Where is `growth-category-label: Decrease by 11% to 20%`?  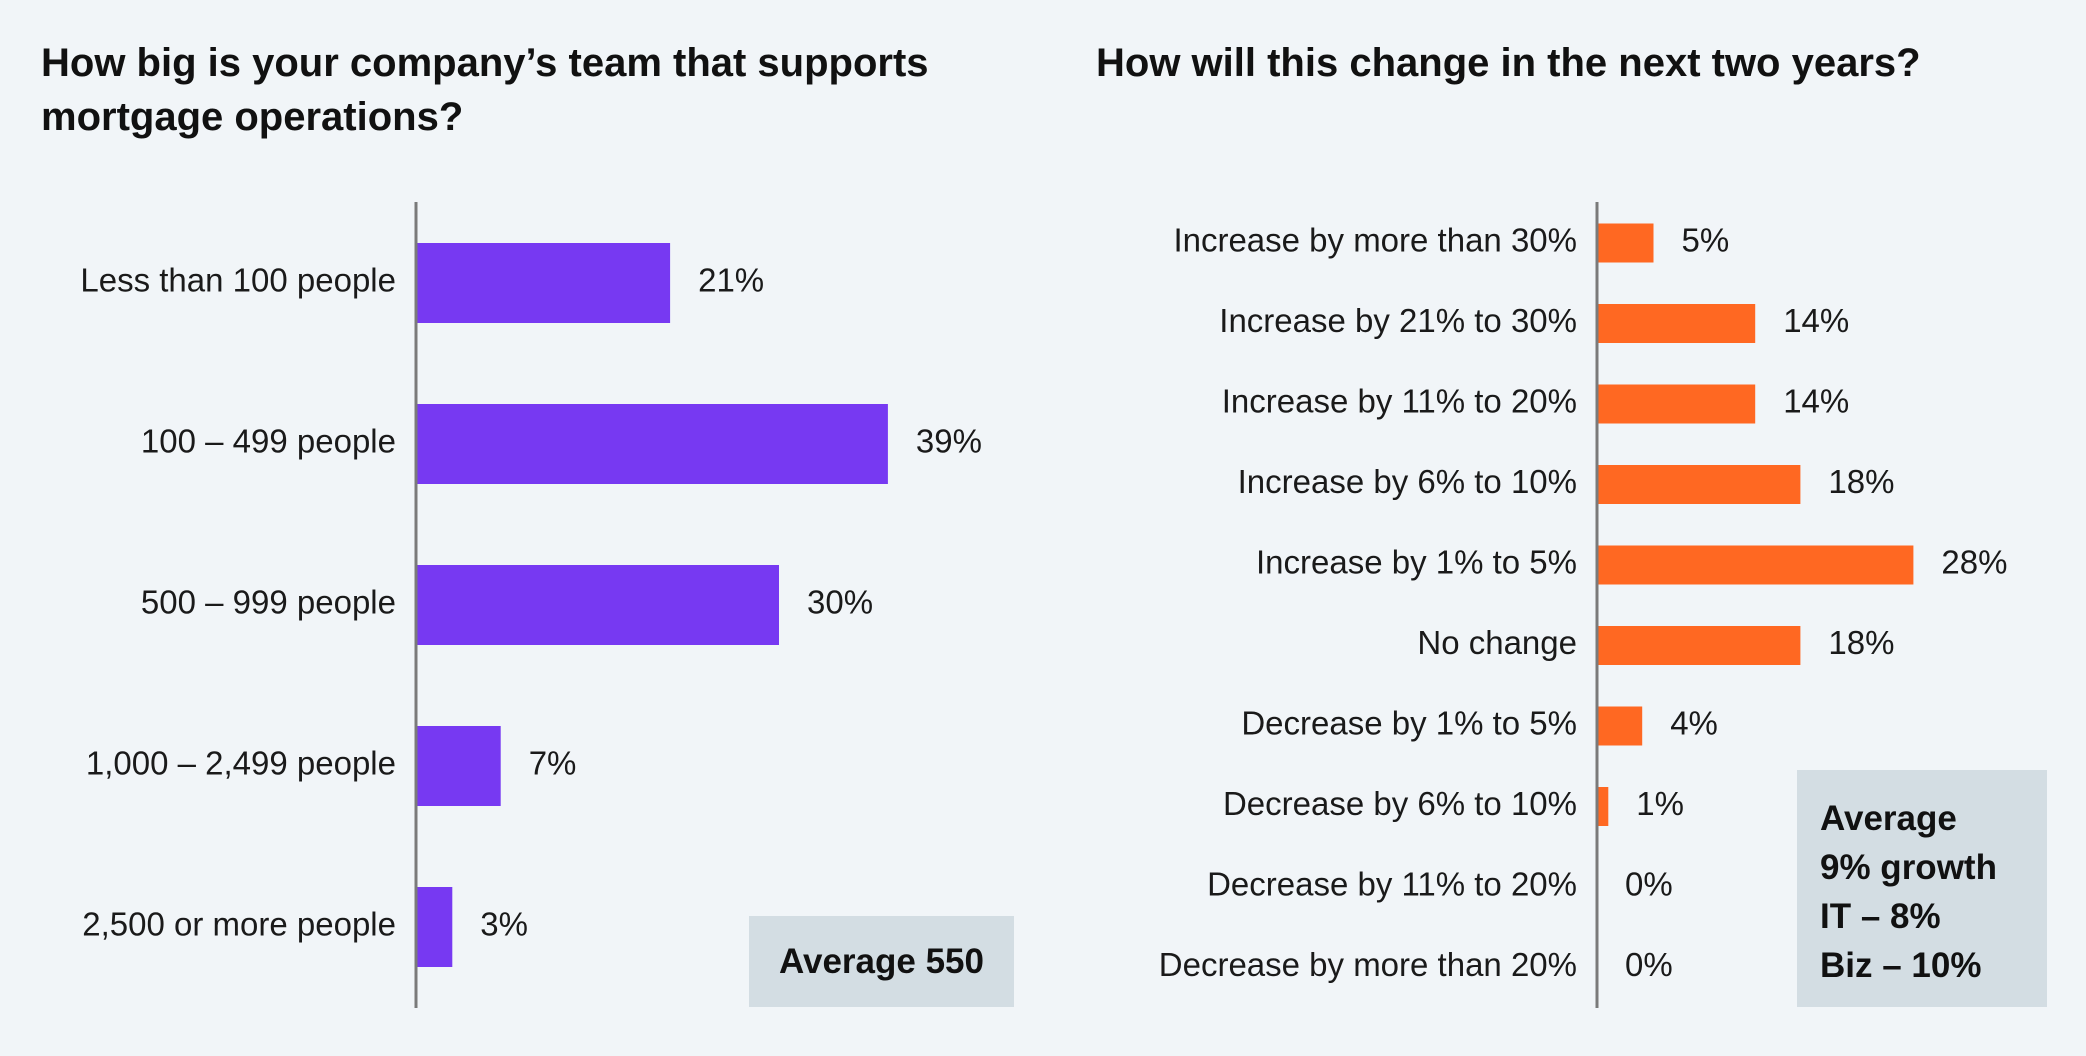
growth-category-label: Decrease by 11% to 20% is located at coordinates (1392, 884).